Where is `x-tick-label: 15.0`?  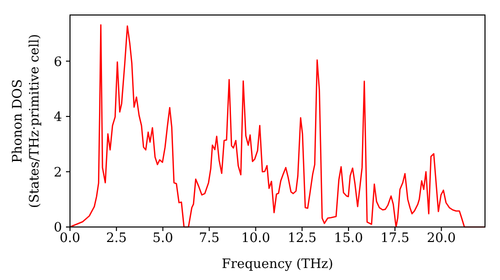 x-tick-label: 15.0 is located at coordinates (348, 238).